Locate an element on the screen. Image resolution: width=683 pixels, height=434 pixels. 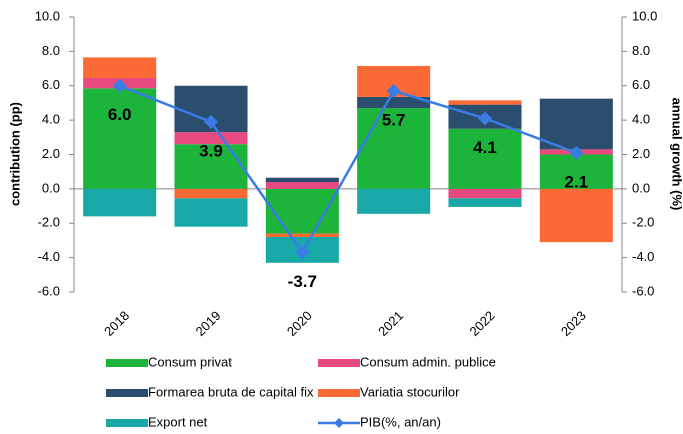
x-tick-label: 2021 is located at coordinates (390, 323).